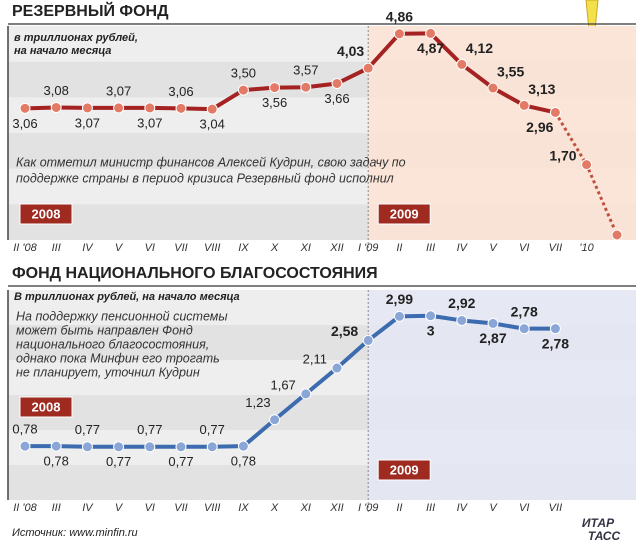 This screenshot has height=548, width=641. I want to click on value-label: 1,70, so click(562, 155).